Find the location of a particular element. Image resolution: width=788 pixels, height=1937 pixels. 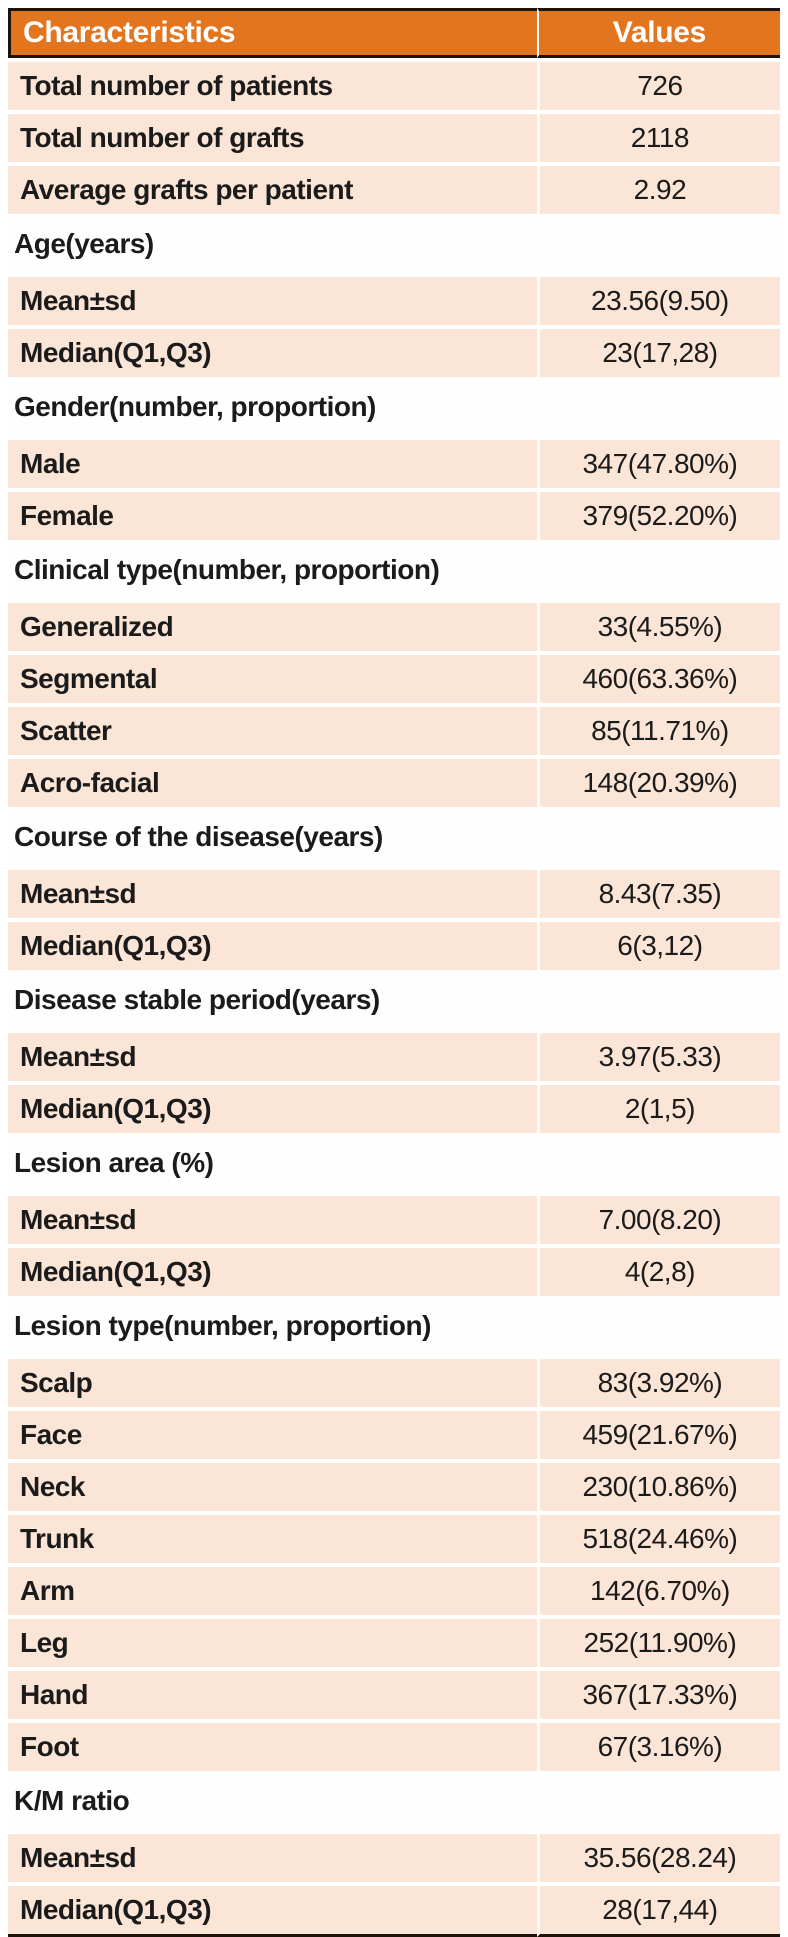

table-row: Mean±sd 3.97(5.33) is located at coordinates (394, 1055).